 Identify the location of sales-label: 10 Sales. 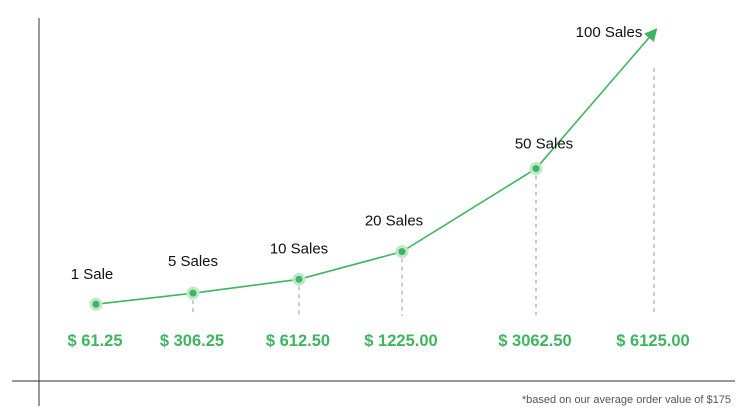
(299, 248).